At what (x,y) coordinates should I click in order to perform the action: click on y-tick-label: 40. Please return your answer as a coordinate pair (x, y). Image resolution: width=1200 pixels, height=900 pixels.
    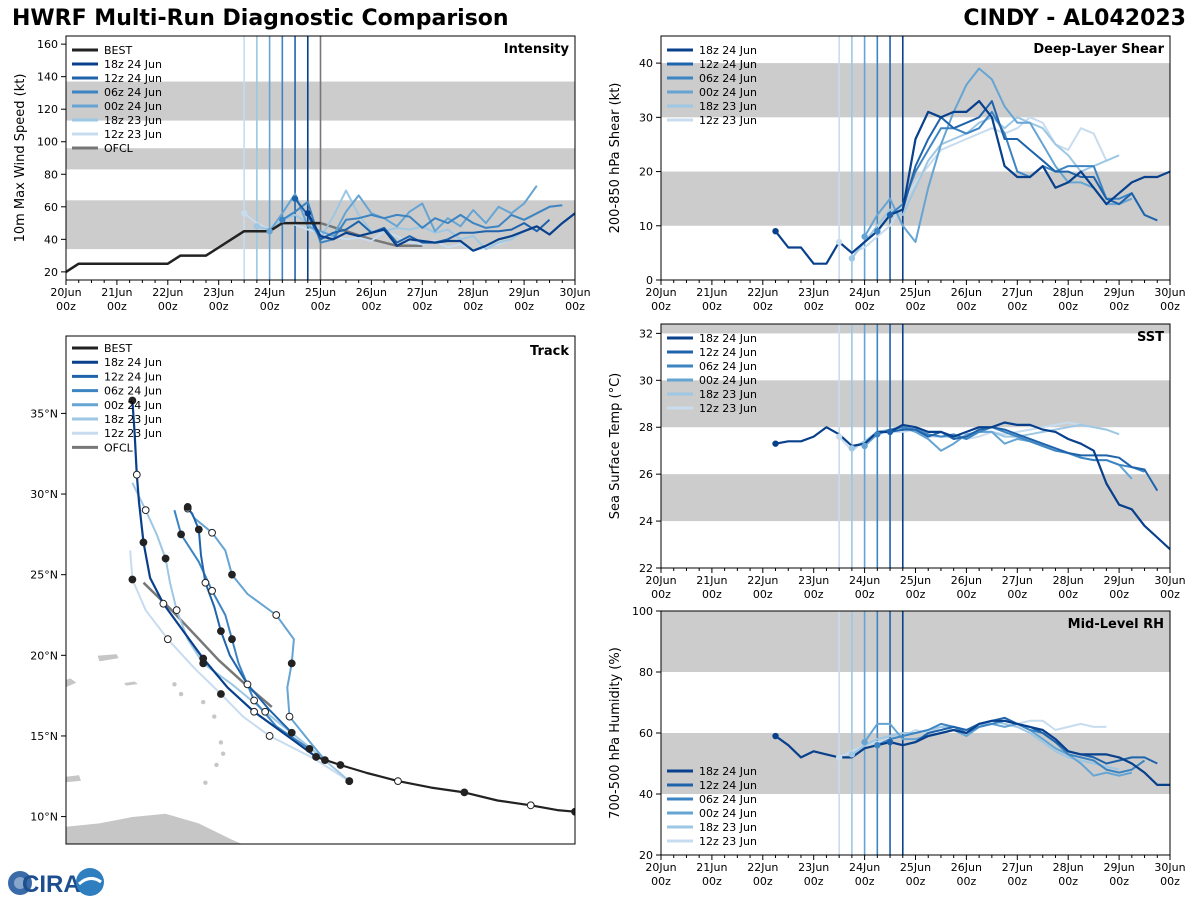
    Looking at the image, I should click on (646, 63).